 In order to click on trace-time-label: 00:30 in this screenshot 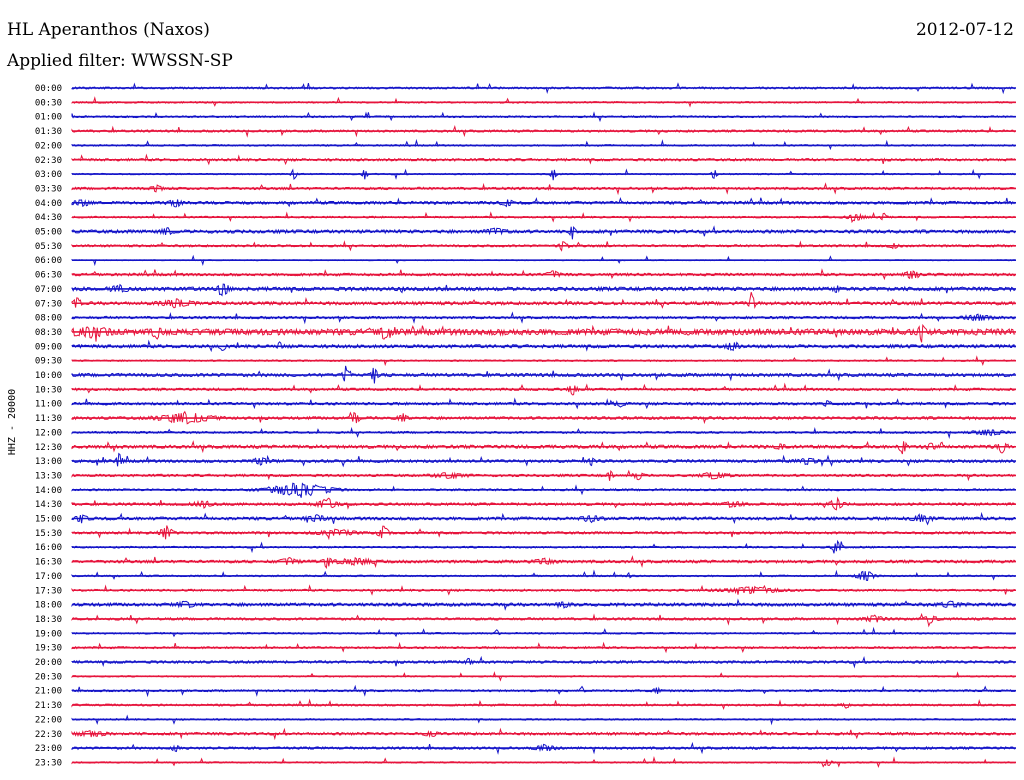, I will do `click(48, 103)`.